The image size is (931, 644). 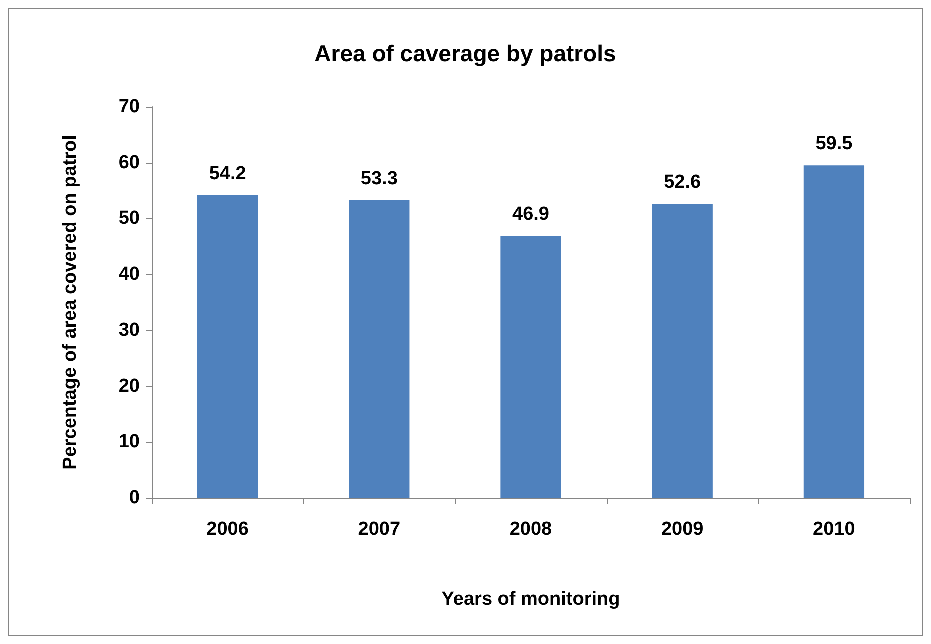 I want to click on y-axis-title: Percentage of area covered on patrol, so click(x=70, y=302).